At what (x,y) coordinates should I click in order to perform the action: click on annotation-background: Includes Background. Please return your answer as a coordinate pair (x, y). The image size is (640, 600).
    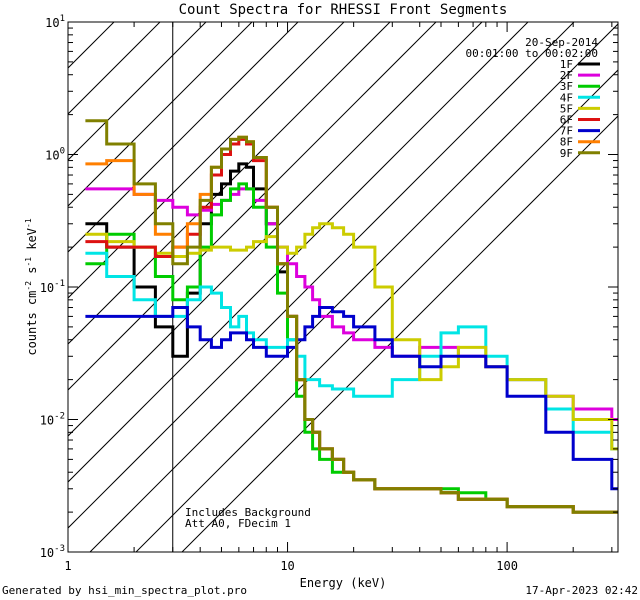
    Looking at the image, I should click on (248, 512).